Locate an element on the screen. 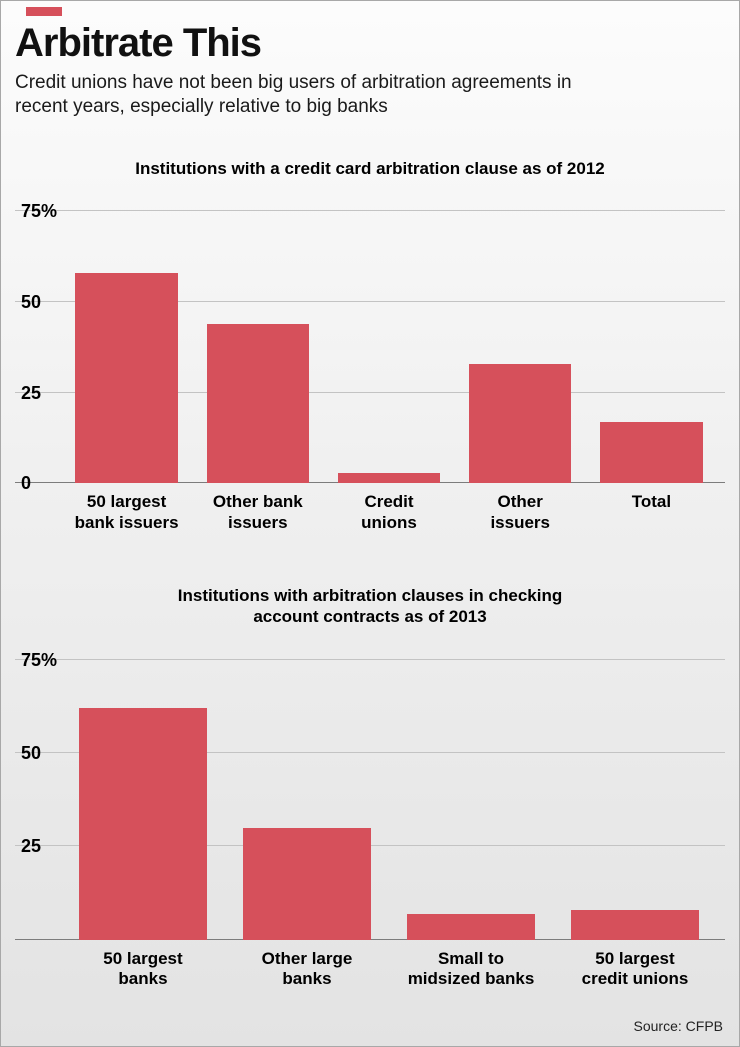  bar-50-largest-banks is located at coordinates (143, 824).